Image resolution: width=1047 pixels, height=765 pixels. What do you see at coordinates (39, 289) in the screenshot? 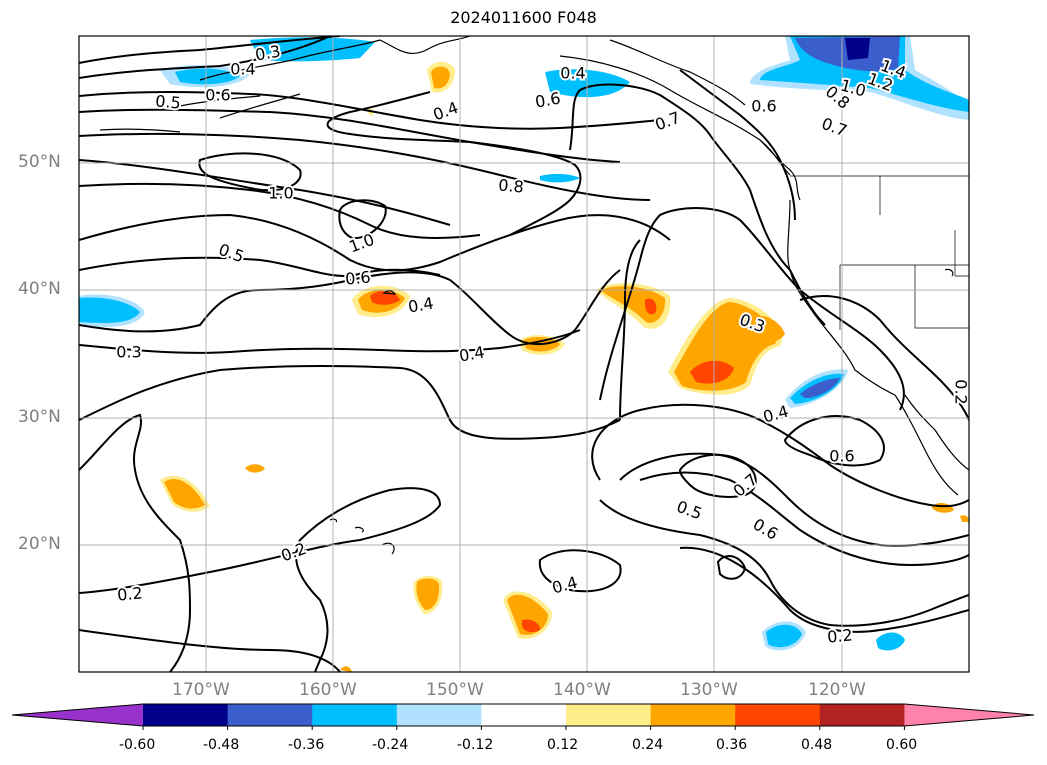
I see `lat-label-40n: 40°N` at bounding box center [39, 289].